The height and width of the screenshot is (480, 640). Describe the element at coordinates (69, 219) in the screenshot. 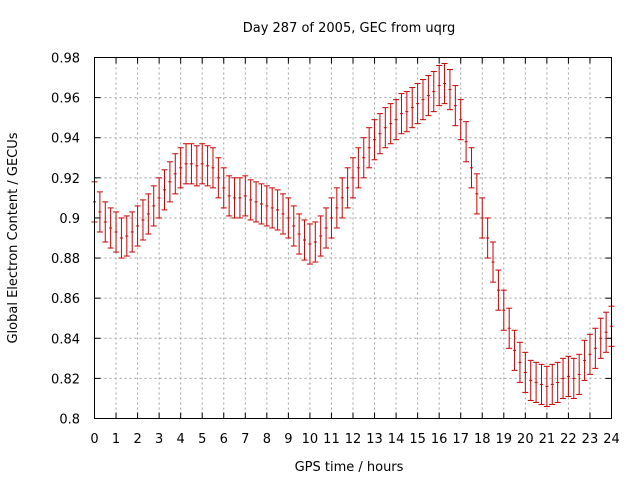

I see `y-tick-label: 0.9` at that location.